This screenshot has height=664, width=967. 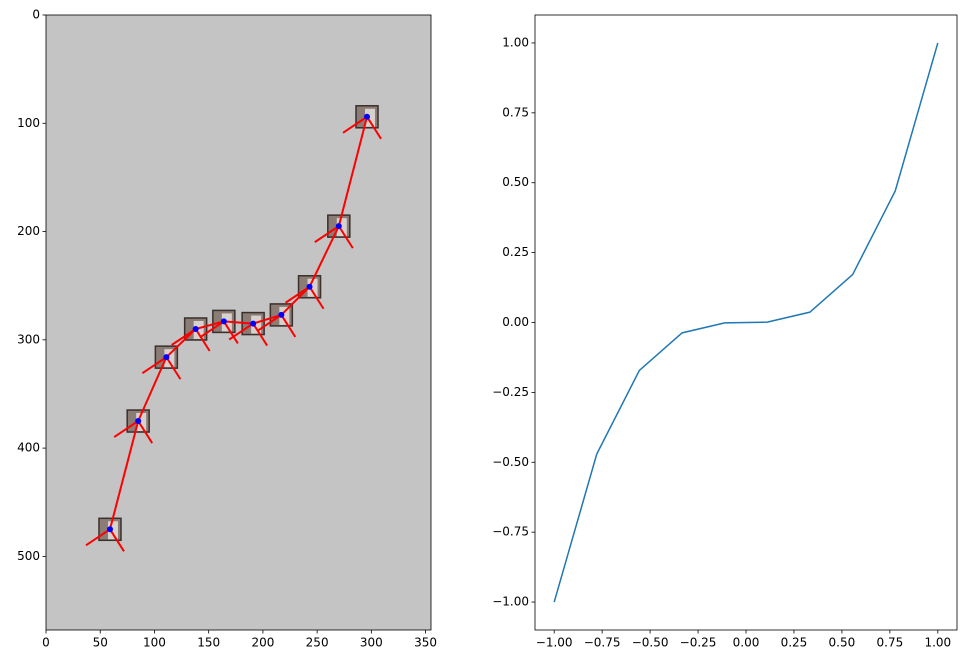 What do you see at coordinates (515, 112) in the screenshot?
I see `y-tick-label: 0.75` at bounding box center [515, 112].